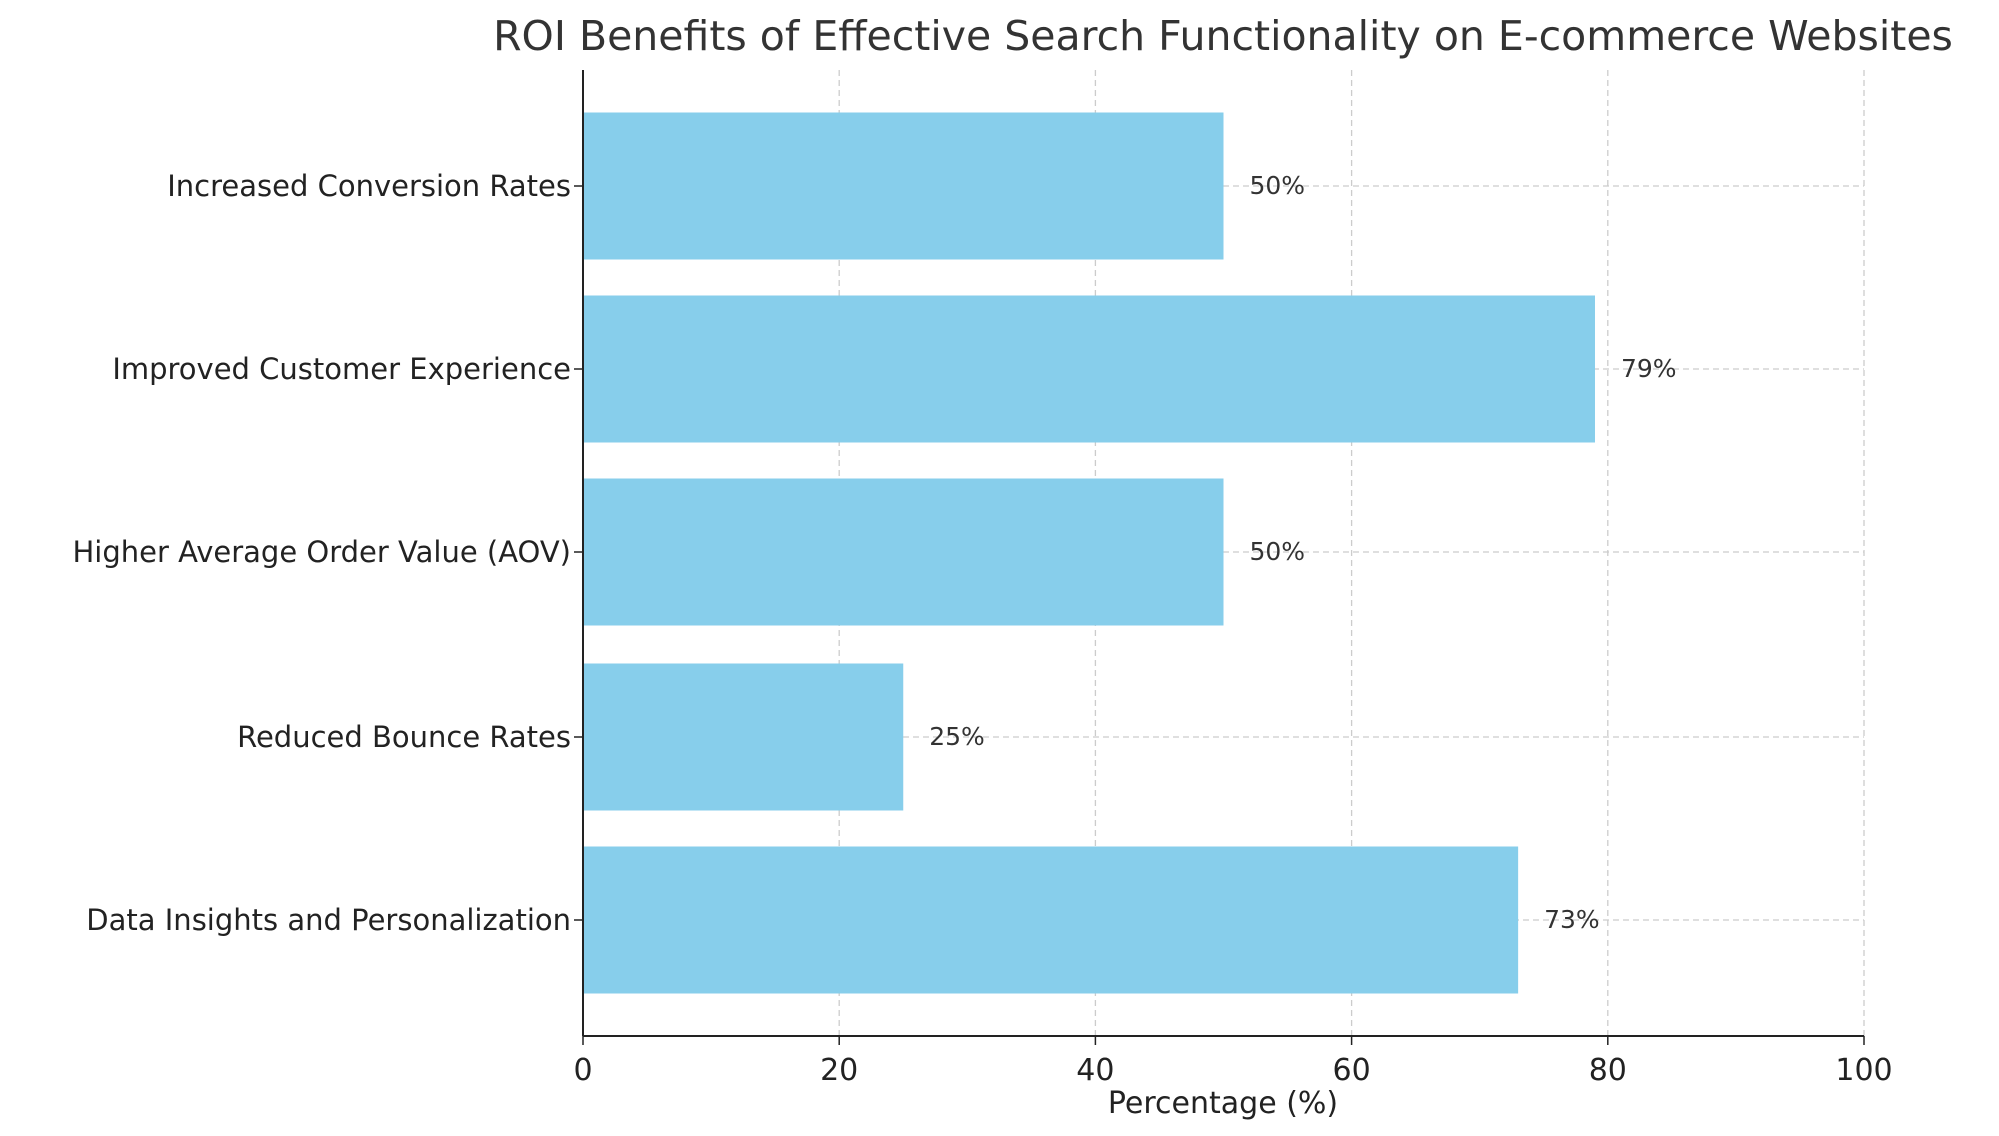 Image resolution: width=1999 pixels, height=1136 pixels. What do you see at coordinates (341, 369) in the screenshot?
I see `y-tick-label: Improved Customer Experience` at bounding box center [341, 369].